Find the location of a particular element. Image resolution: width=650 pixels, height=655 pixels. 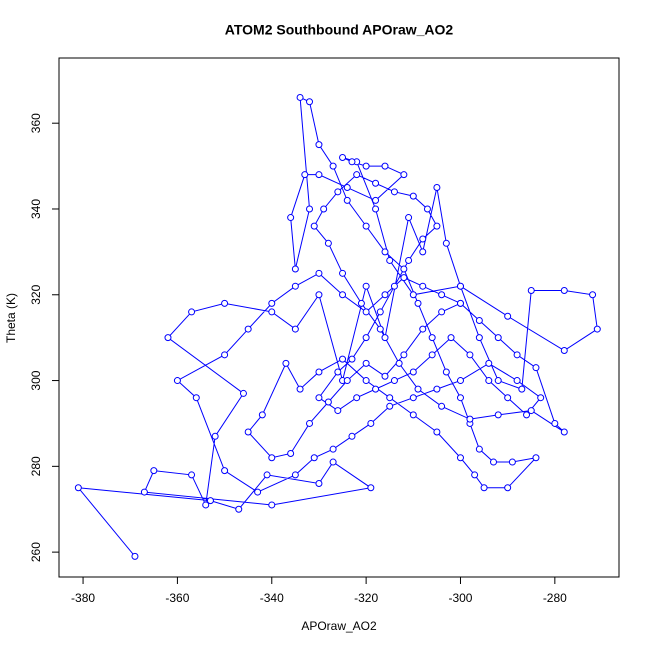

x-tick-label: -320 is located at coordinates (366, 598).